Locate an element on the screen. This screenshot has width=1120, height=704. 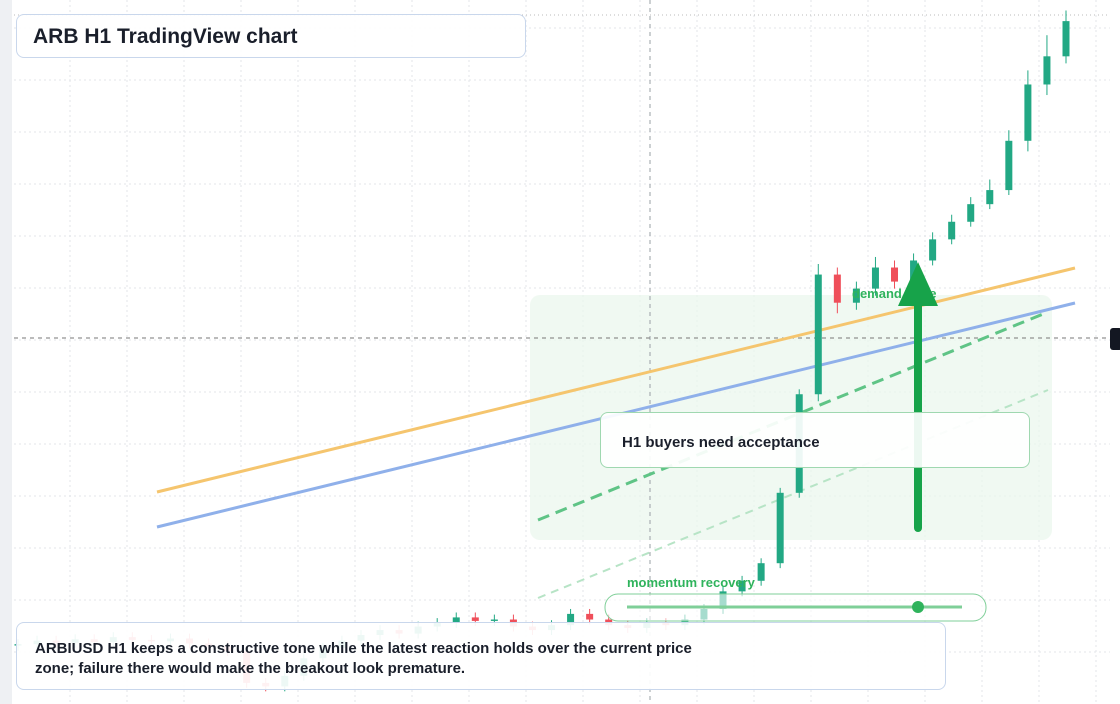
left-edge is located at coordinates (6, 352).